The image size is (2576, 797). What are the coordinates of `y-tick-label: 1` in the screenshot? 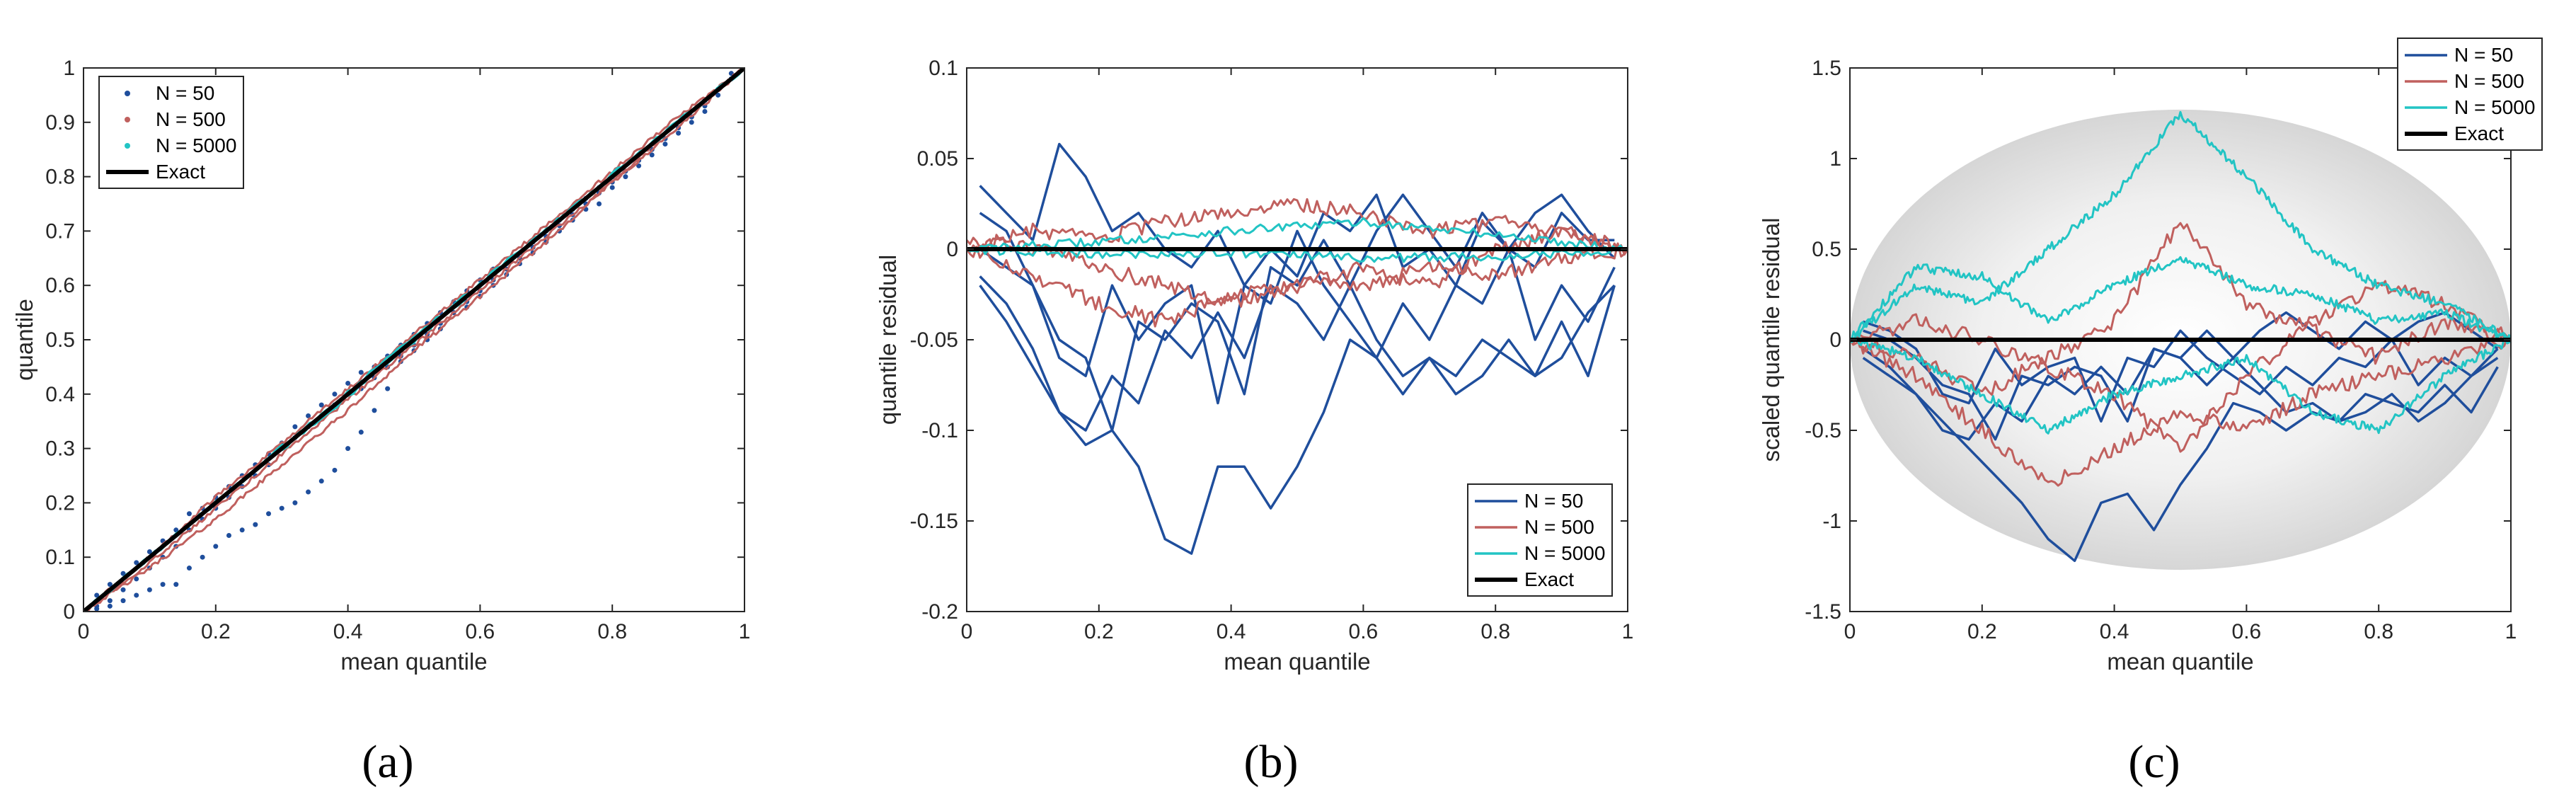 It's located at (69, 68).